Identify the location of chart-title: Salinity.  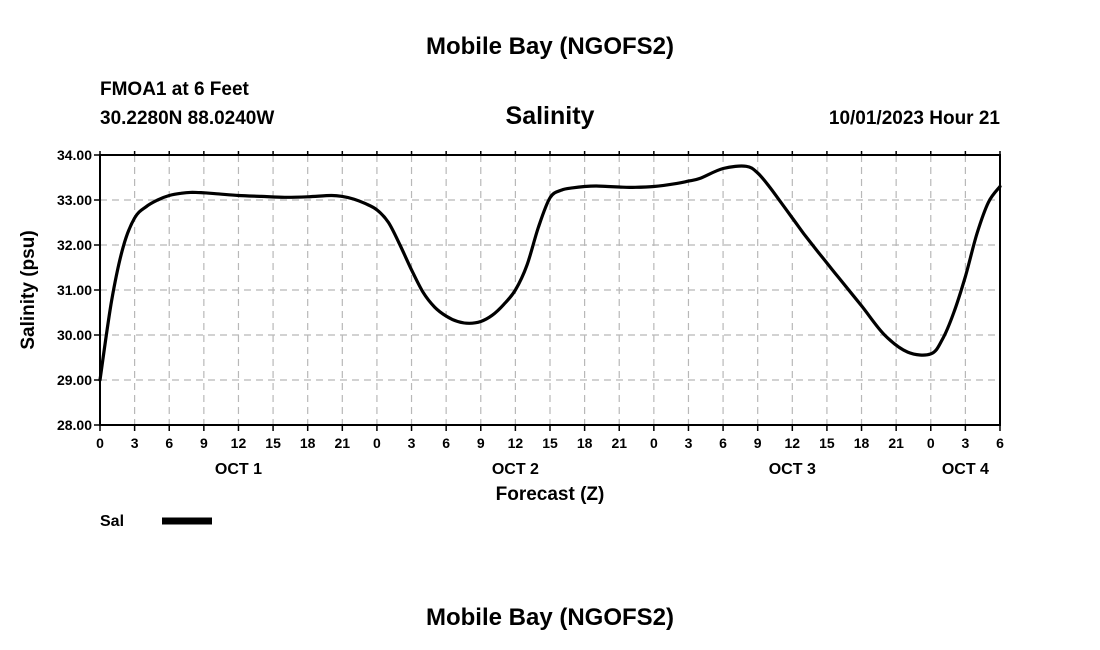
(550, 116).